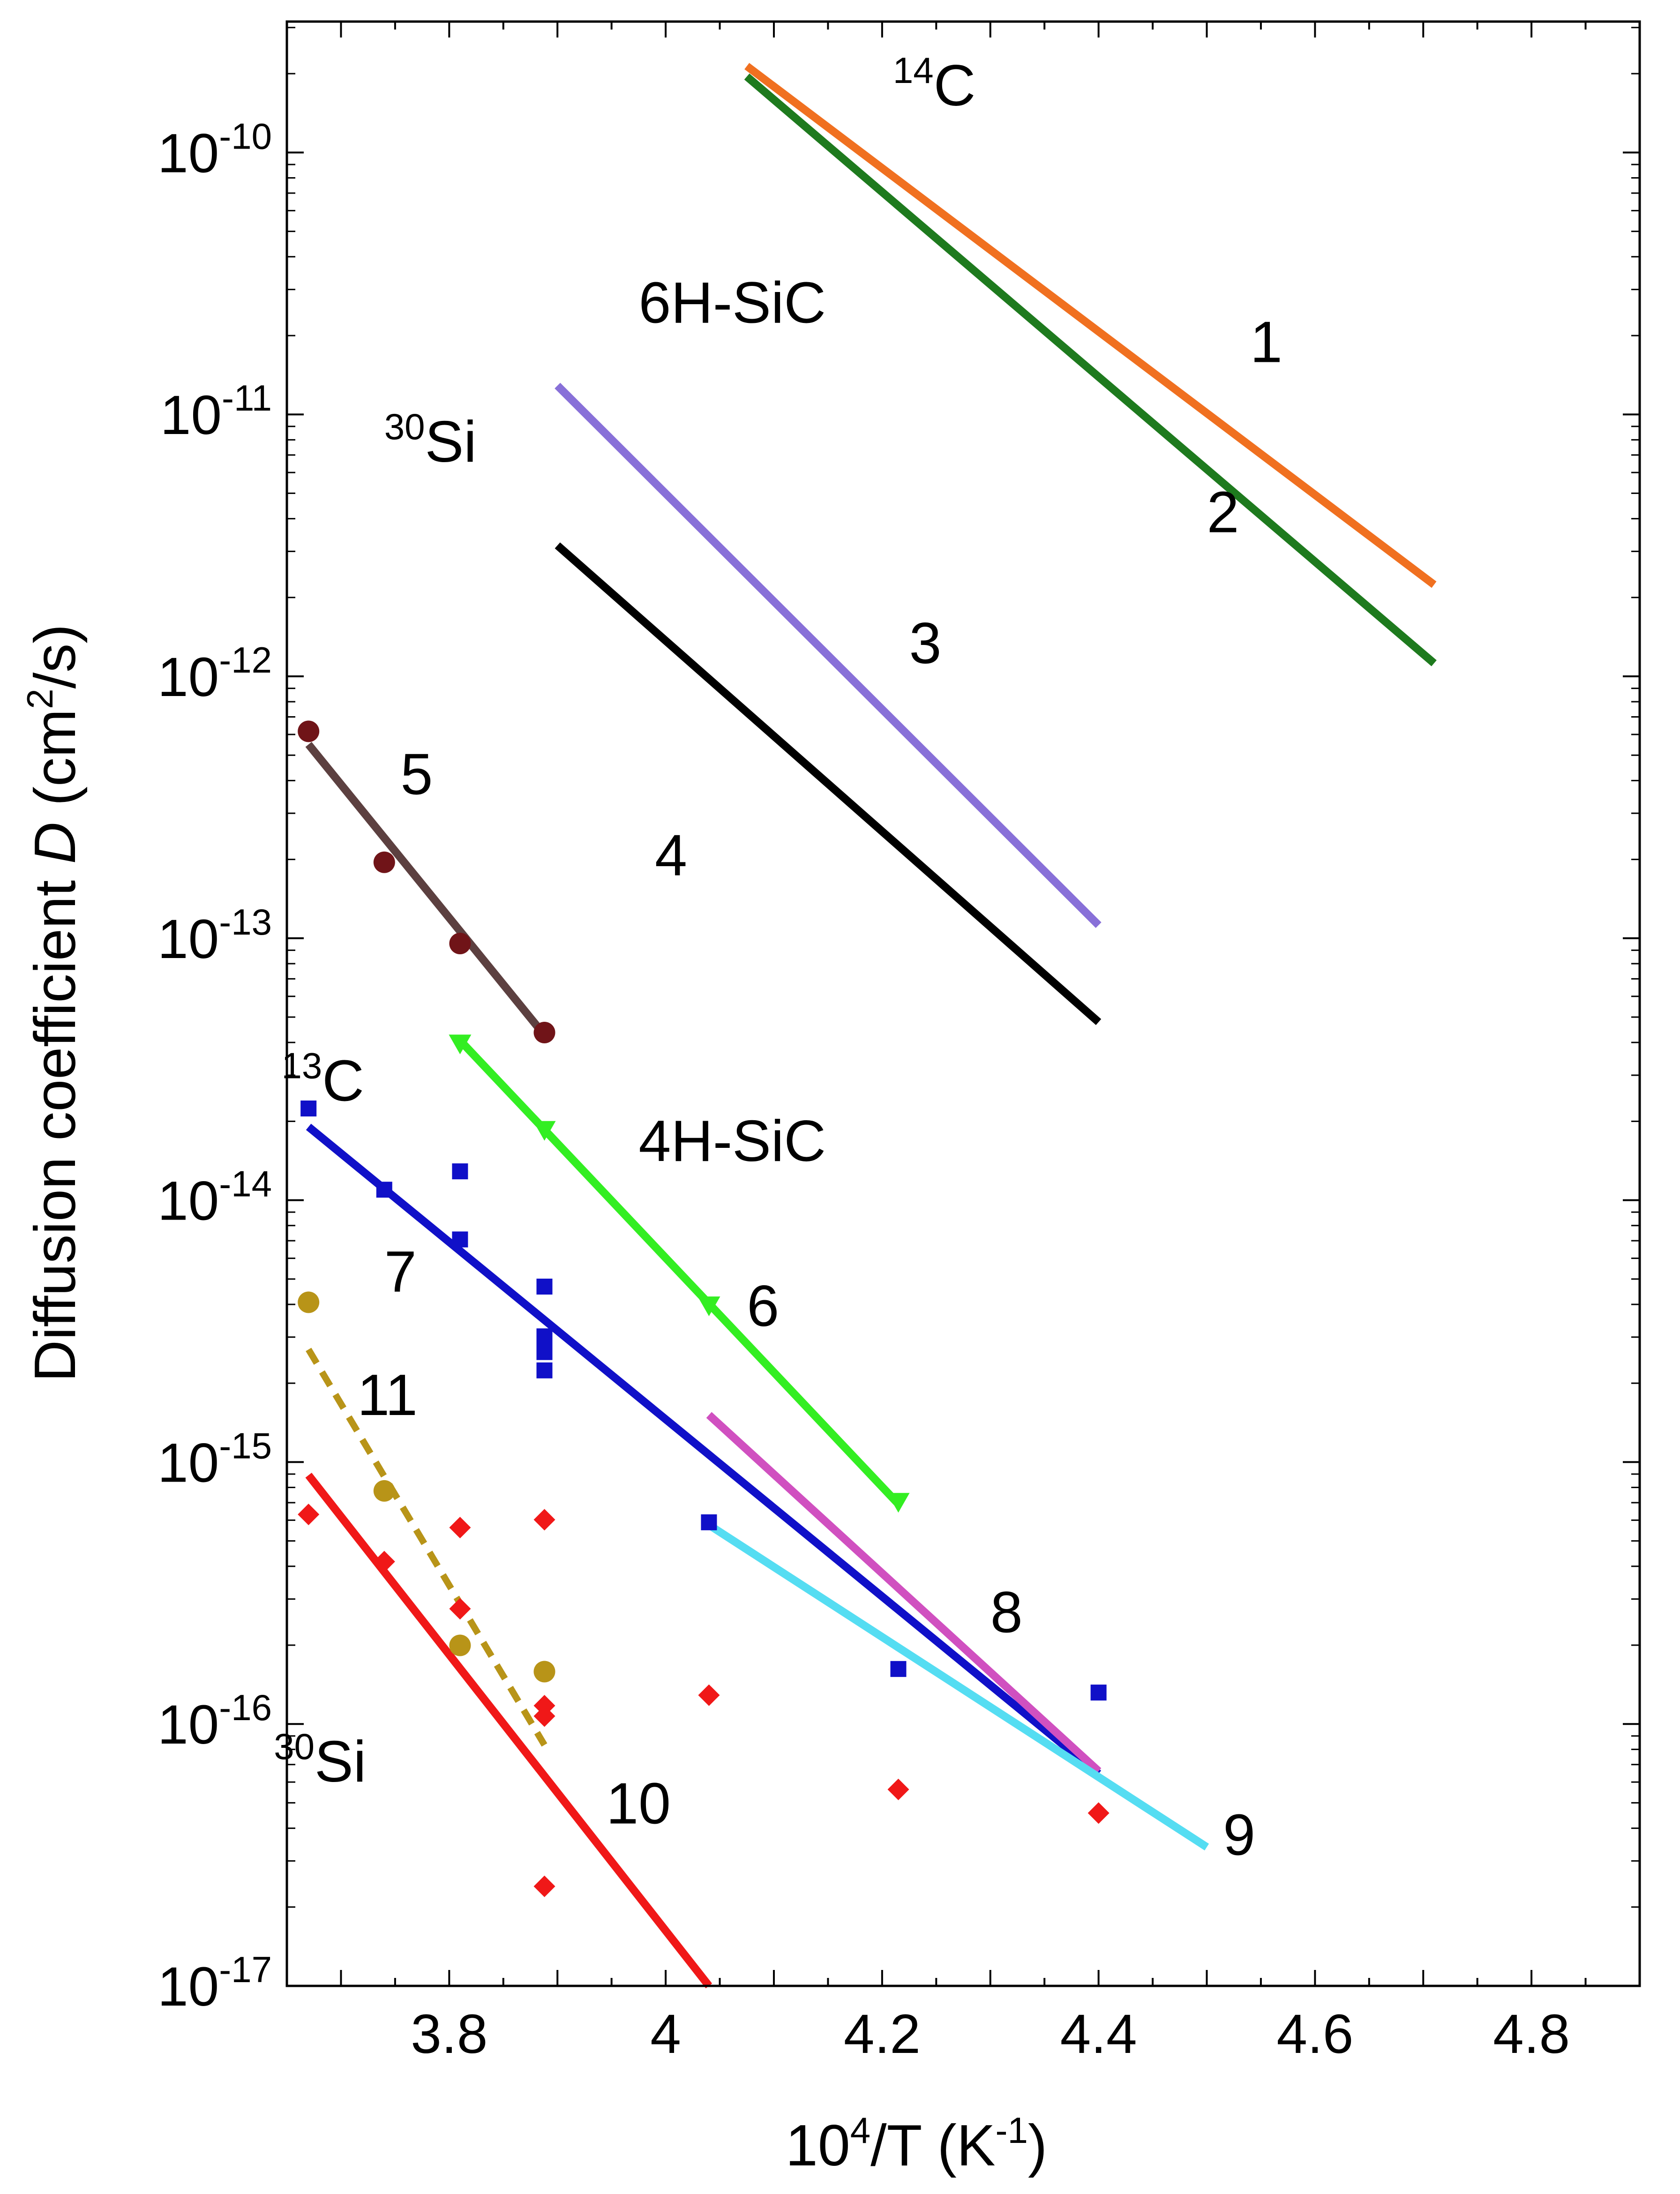 The image size is (1680, 2194). Describe the element at coordinates (1098, 2034) in the screenshot. I see `x-tick-label: 4.4` at that location.